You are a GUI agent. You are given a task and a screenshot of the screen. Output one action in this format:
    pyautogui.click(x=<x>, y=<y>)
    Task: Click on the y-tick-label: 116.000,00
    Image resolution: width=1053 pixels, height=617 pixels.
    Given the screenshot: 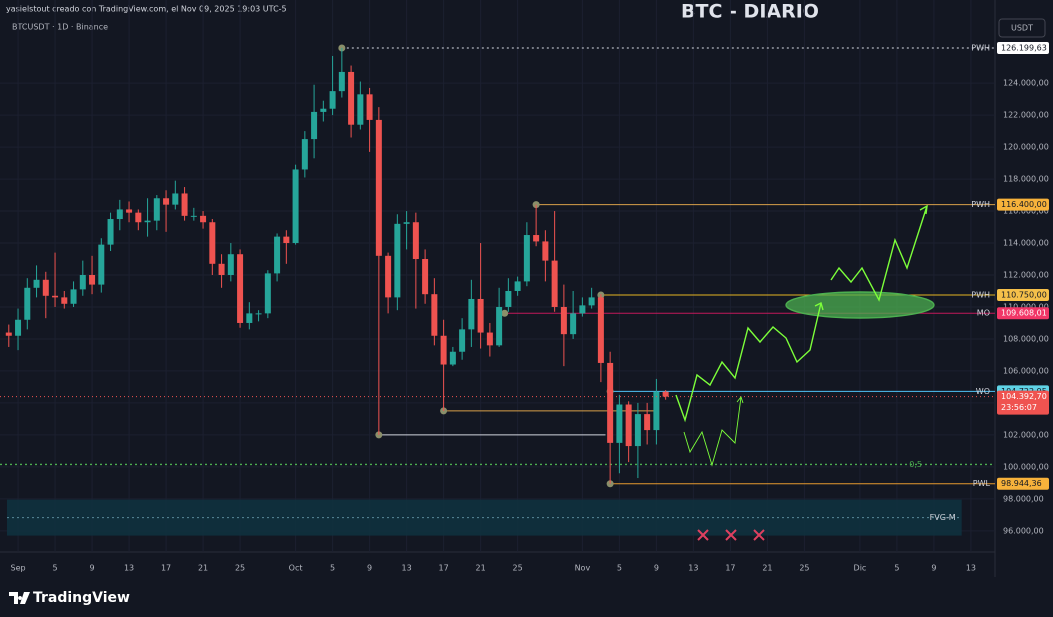 What is the action you would take?
    pyautogui.click(x=1026, y=211)
    